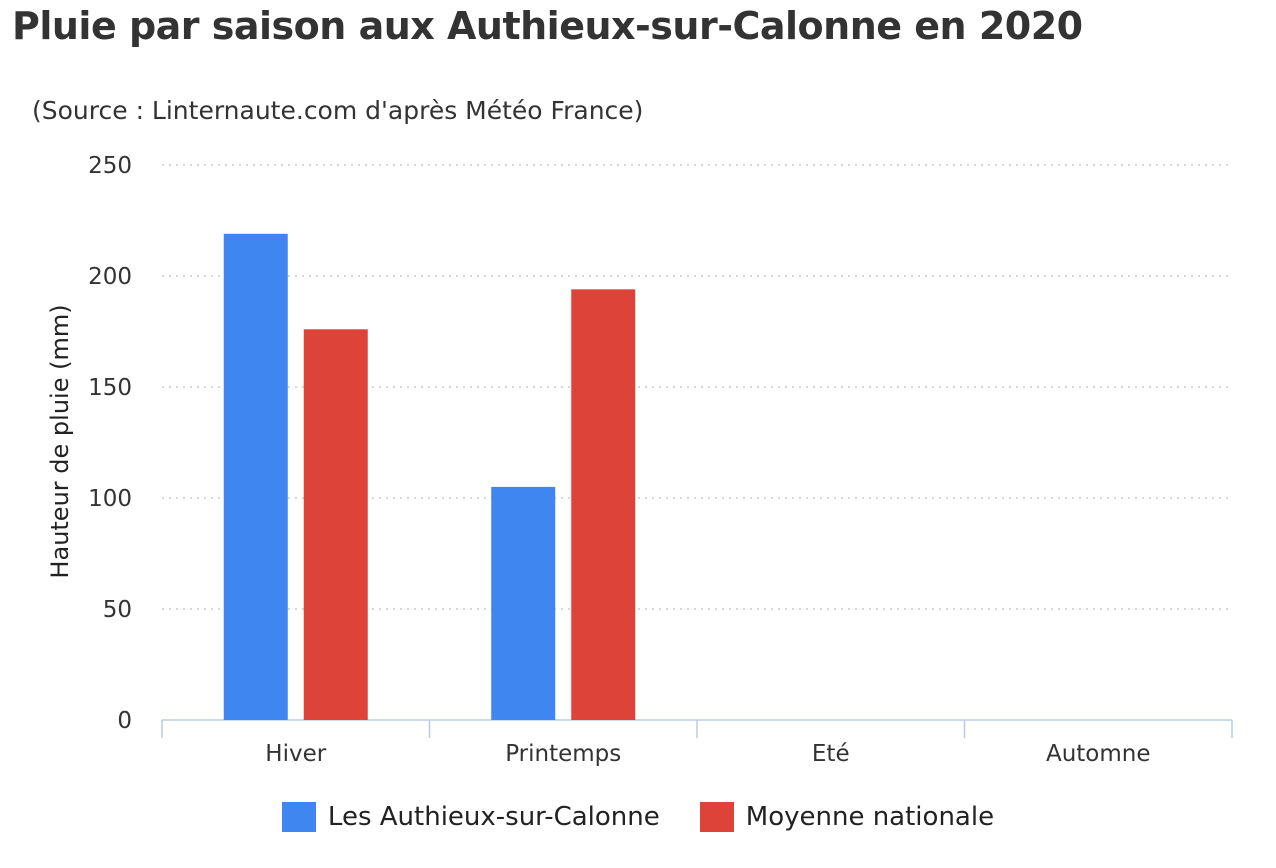  What do you see at coordinates (124, 721) in the screenshot?
I see `y-tick-label-0: 0` at bounding box center [124, 721].